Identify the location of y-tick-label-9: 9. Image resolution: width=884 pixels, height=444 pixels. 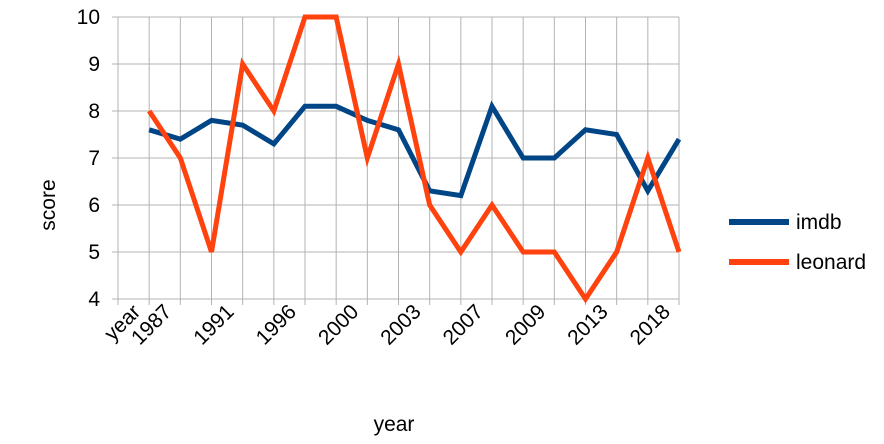
(94, 64).